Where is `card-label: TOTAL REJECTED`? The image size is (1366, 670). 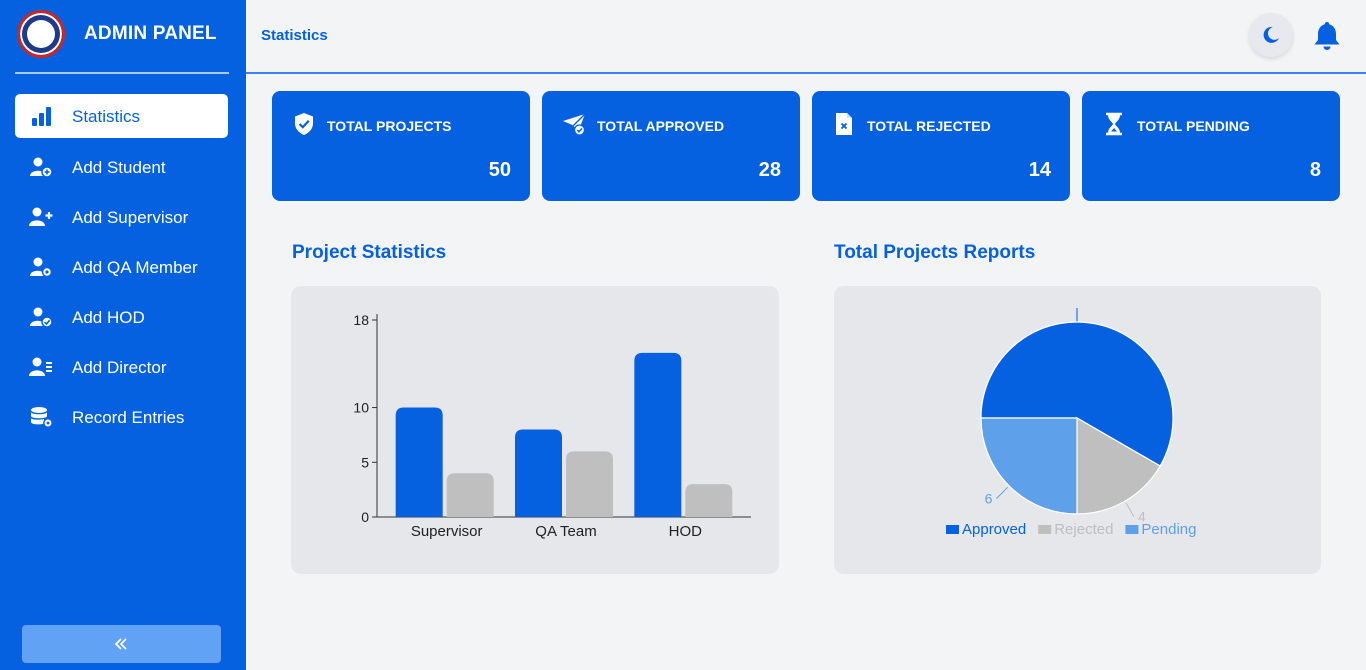 card-label: TOTAL REJECTED is located at coordinates (929, 126).